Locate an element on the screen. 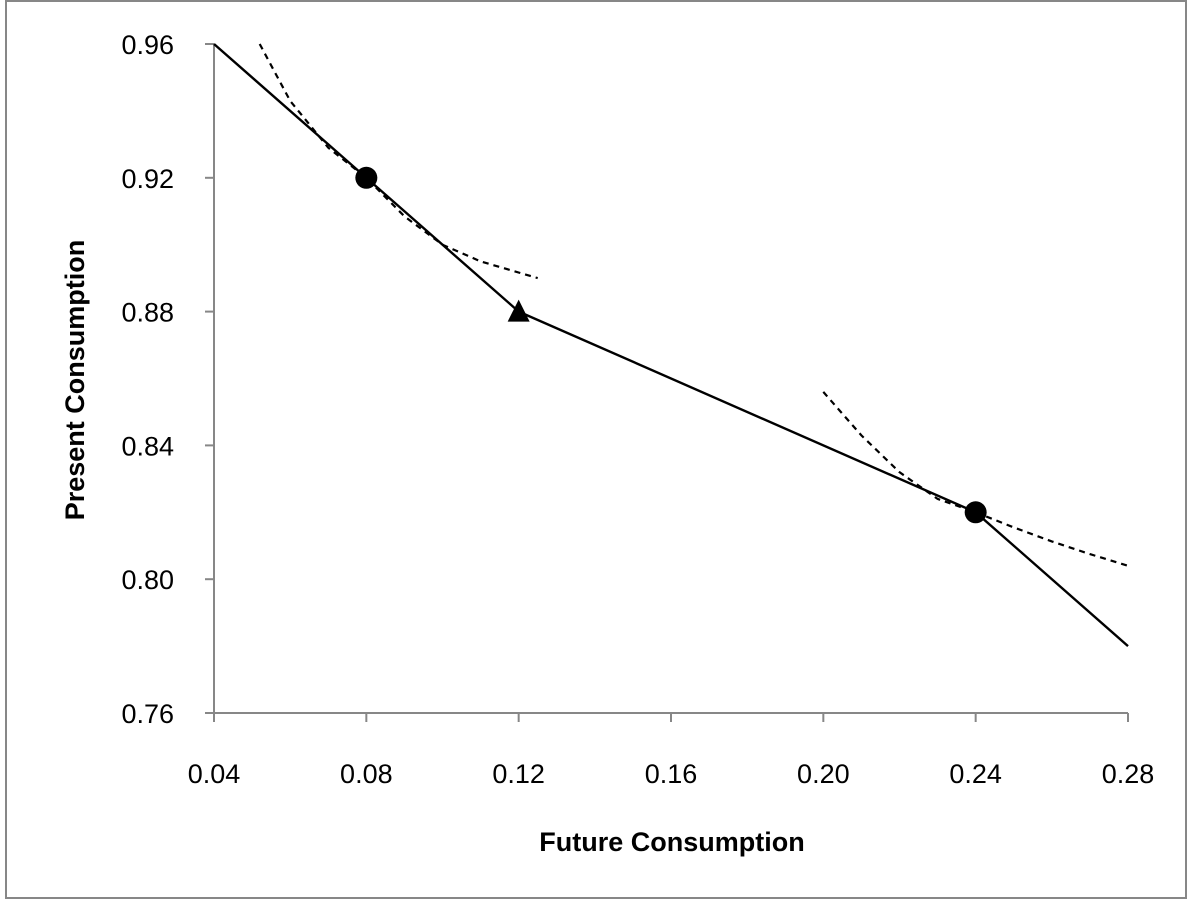  x-tick-label: 0.24 is located at coordinates (975, 774).